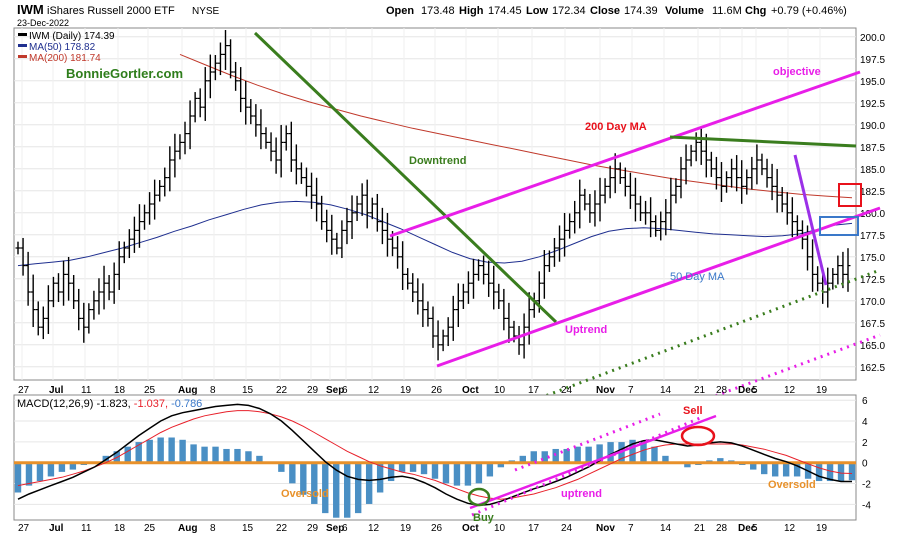 Image resolution: width=900 pixels, height=534 pixels. I want to click on target-box-blue, so click(839, 226).